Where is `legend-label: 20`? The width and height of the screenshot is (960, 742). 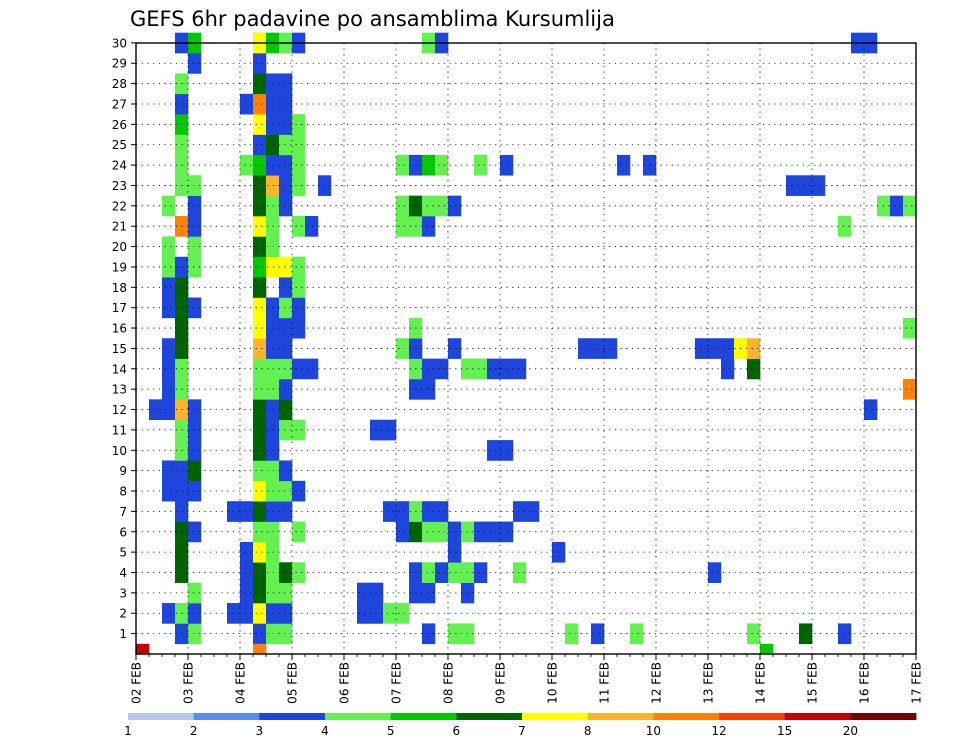 legend-label: 20 is located at coordinates (850, 731).